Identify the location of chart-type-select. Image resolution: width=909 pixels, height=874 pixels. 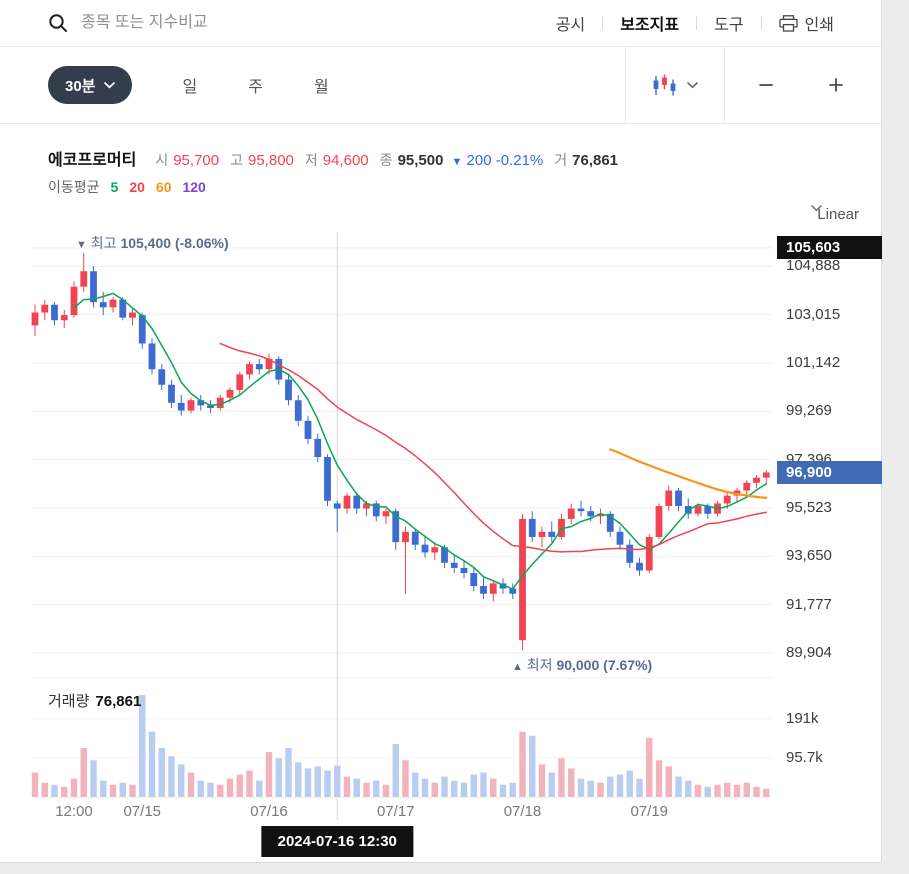
(675, 85).